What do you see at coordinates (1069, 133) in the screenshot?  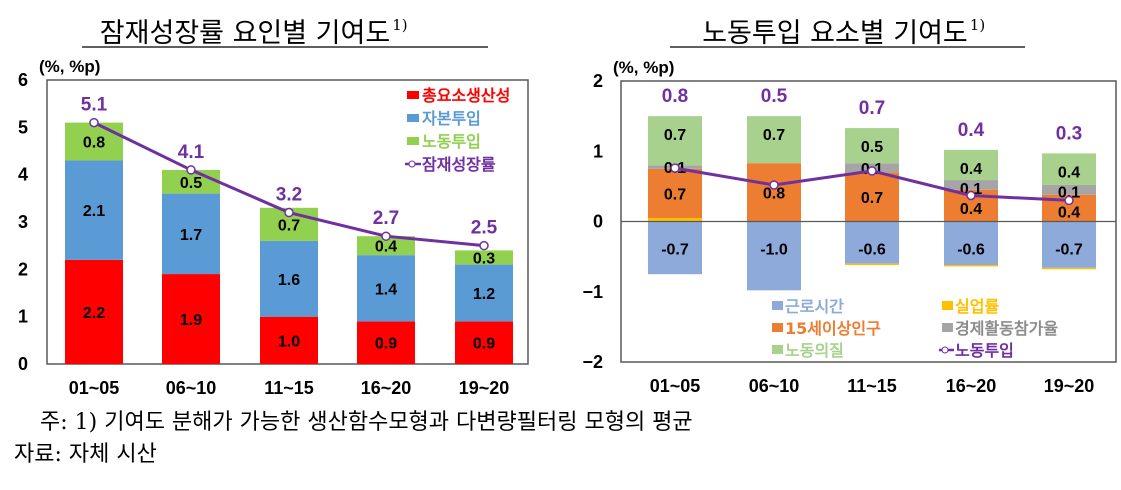 I see `total-label: 0.3` at bounding box center [1069, 133].